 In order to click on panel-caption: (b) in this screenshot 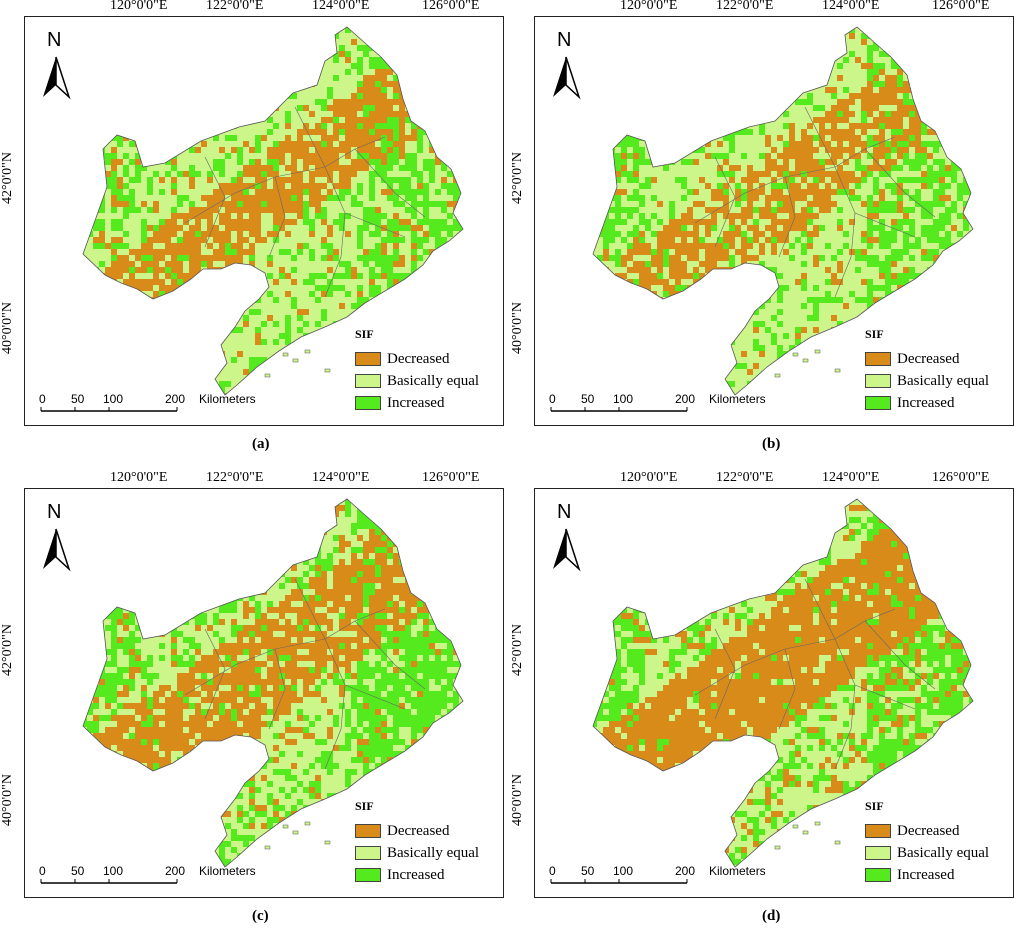, I will do `click(771, 444)`.